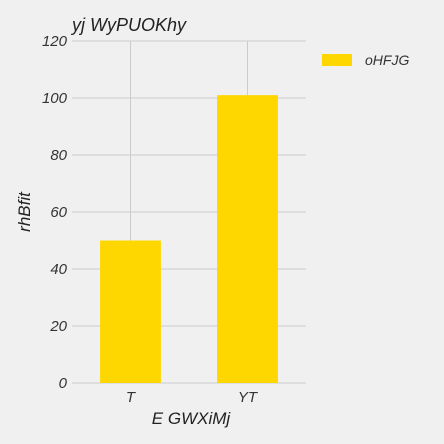  What do you see at coordinates (24, 211) in the screenshot?
I see `y-axis-label: rhBfit` at bounding box center [24, 211].